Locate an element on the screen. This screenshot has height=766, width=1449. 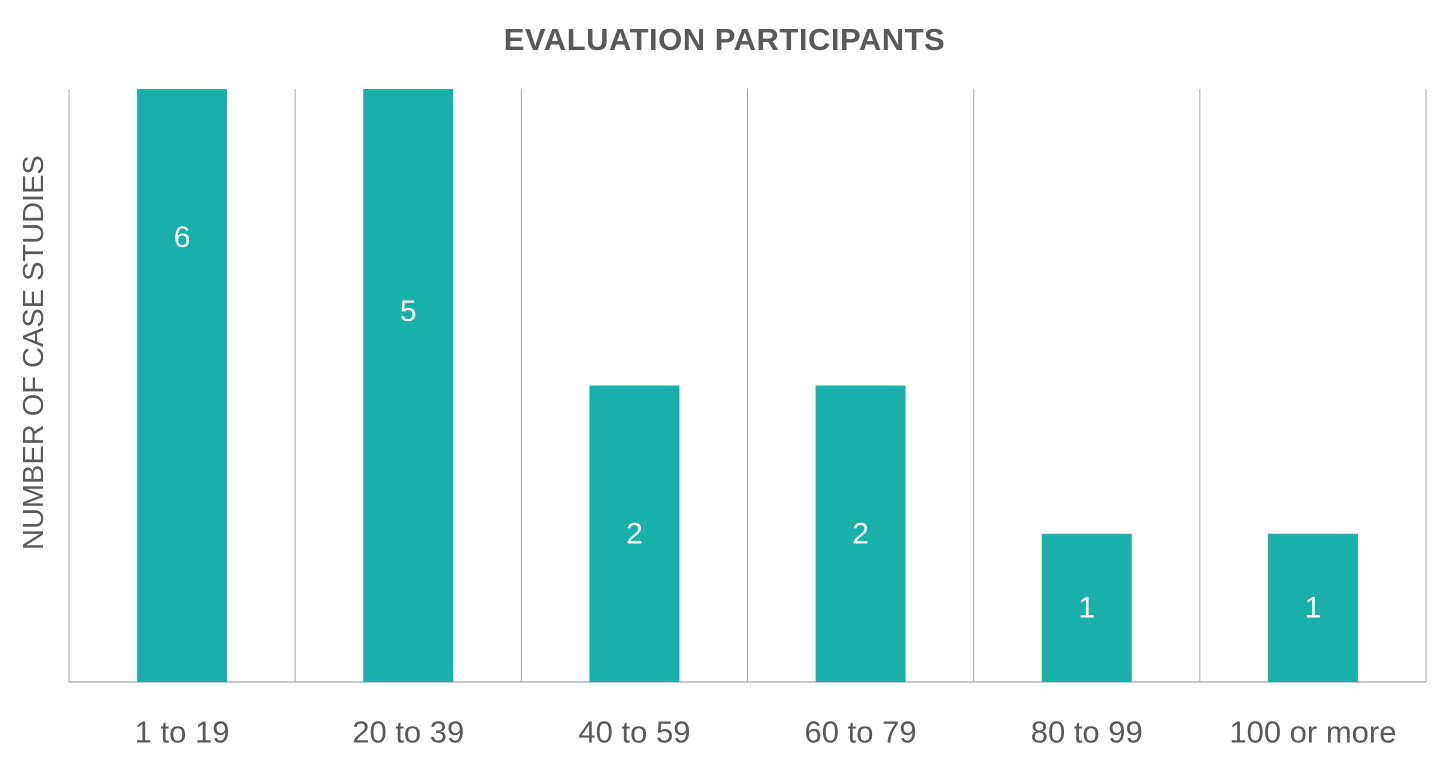
data-label-5: 1 is located at coordinates (1086, 607).